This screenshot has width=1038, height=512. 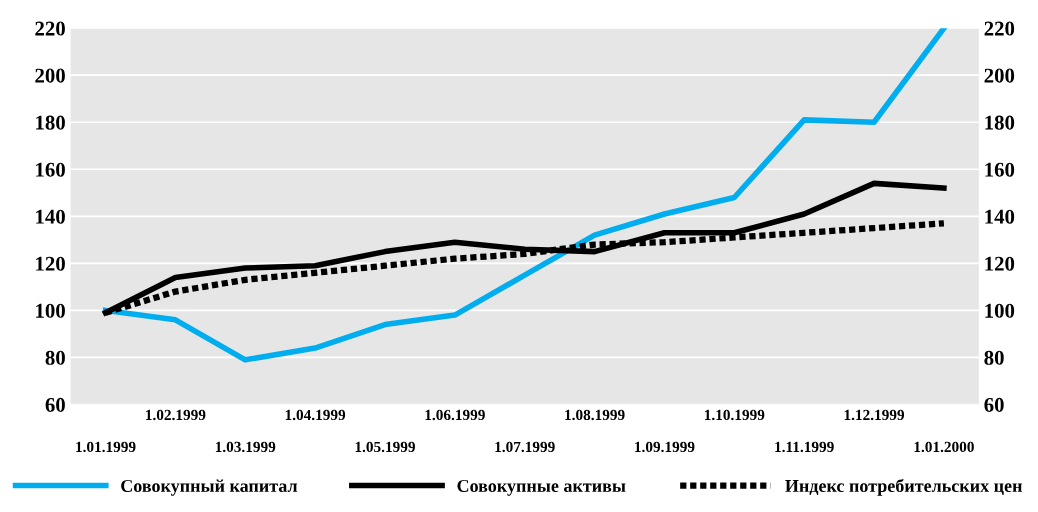 I want to click on y-tick-label: 140, so click(x=50, y=216).